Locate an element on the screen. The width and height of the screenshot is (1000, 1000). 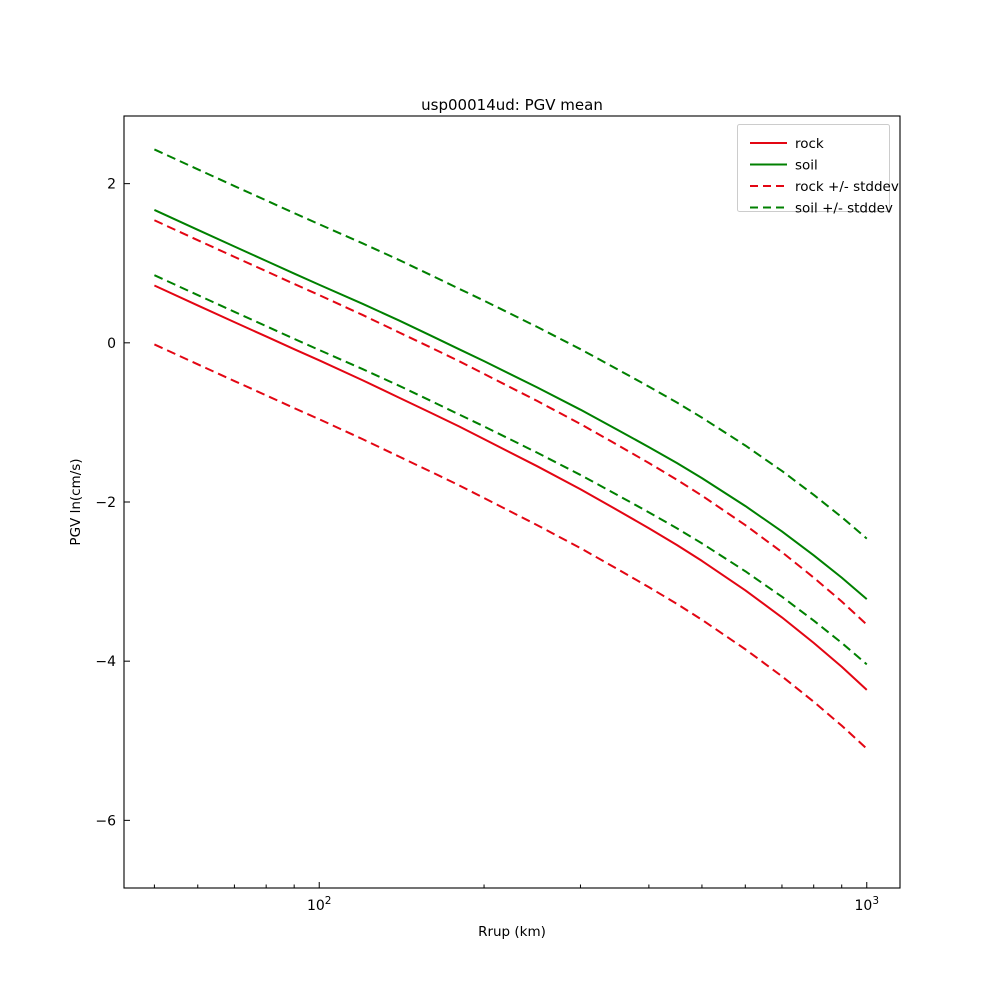
y-tick-label: 2 is located at coordinates (111, 185).